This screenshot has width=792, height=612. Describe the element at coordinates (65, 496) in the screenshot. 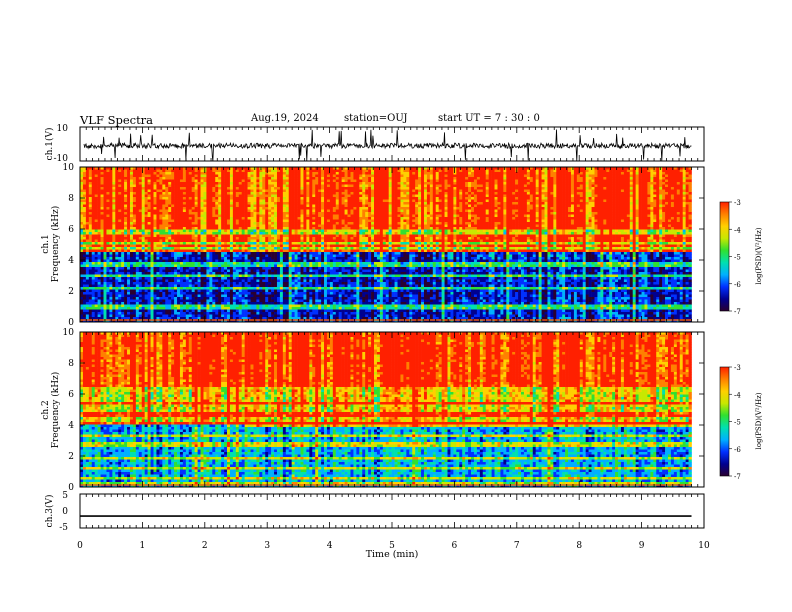

I see `ch3-ytick-top: 5` at that location.